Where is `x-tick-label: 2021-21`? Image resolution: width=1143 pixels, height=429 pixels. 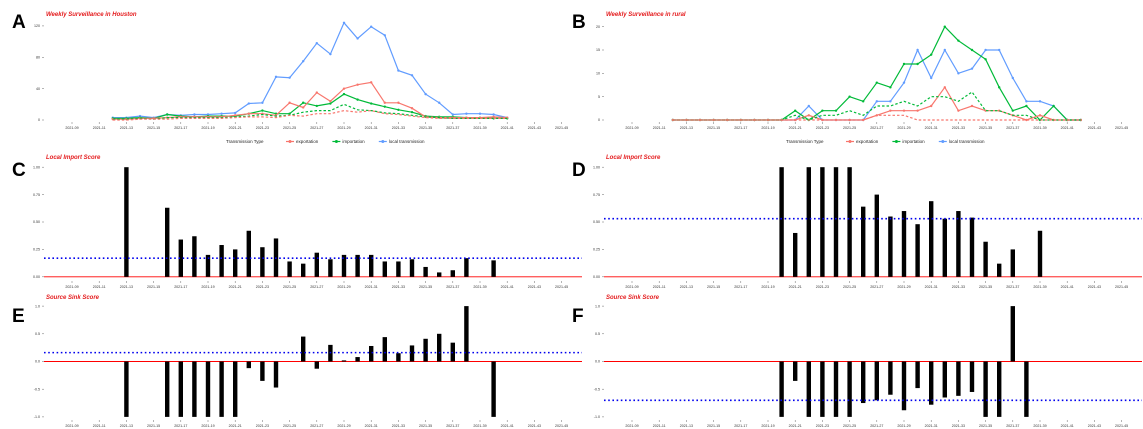 x-tick-label: 2021-21 is located at coordinates (235, 128).